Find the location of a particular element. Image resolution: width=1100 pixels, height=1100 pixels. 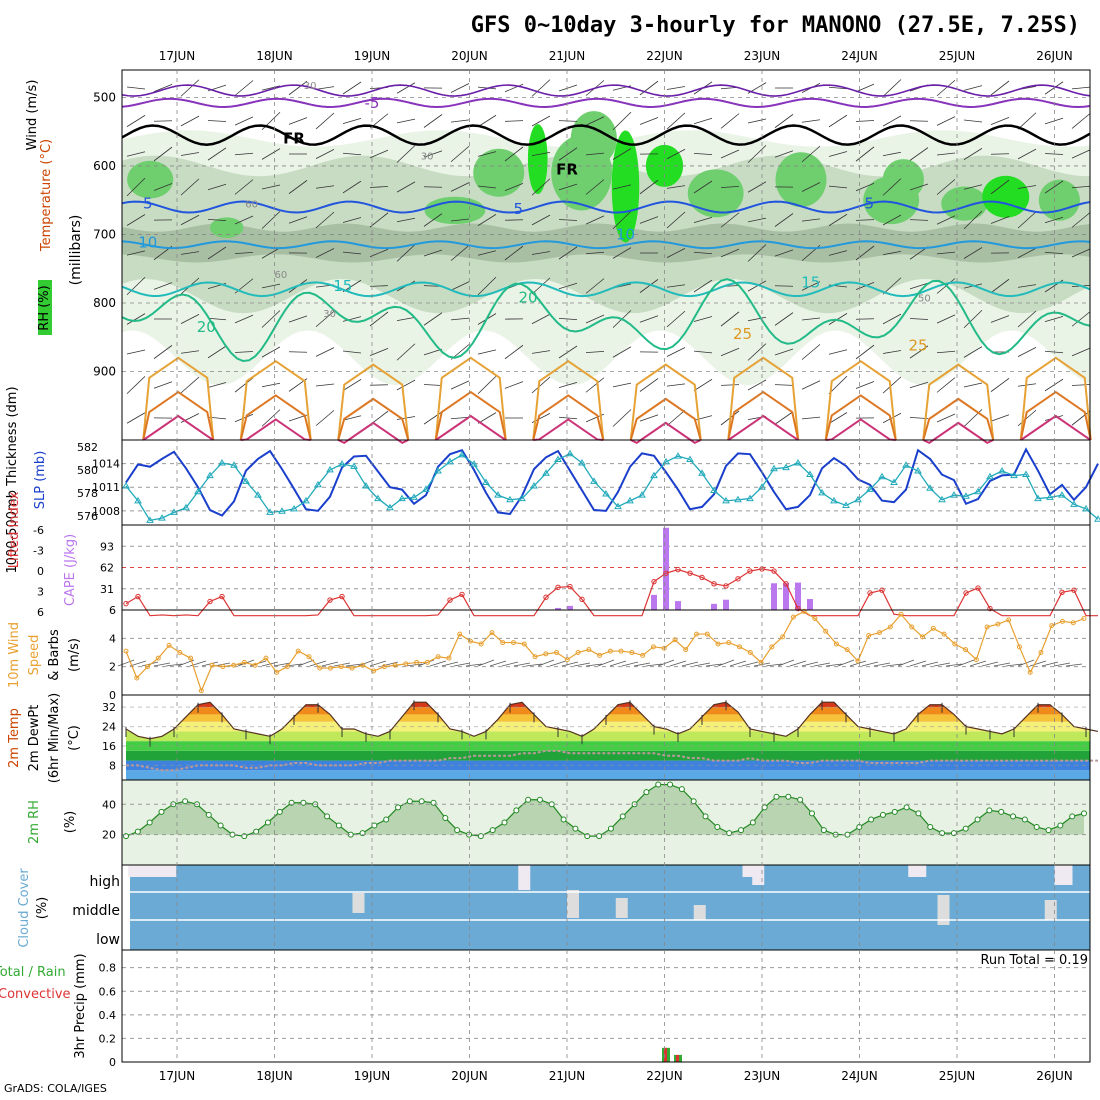

ytick-cape: 31 is located at coordinates (107, 589).